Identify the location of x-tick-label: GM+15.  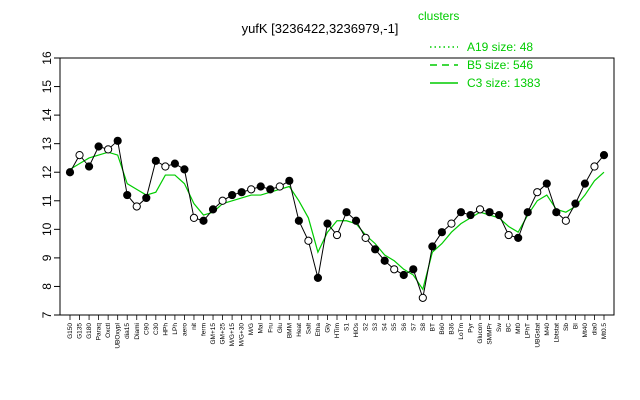
(213, 334).